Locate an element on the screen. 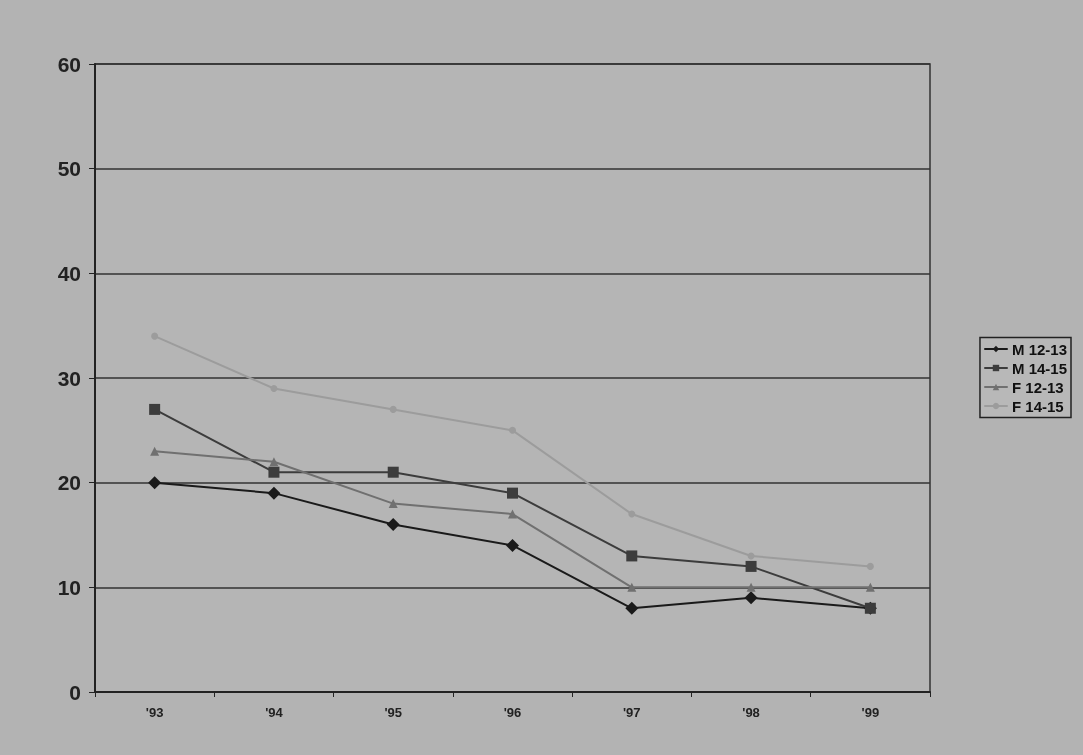 This screenshot has width=1083, height=755. legend-label: M 14-15 is located at coordinates (1039, 368).